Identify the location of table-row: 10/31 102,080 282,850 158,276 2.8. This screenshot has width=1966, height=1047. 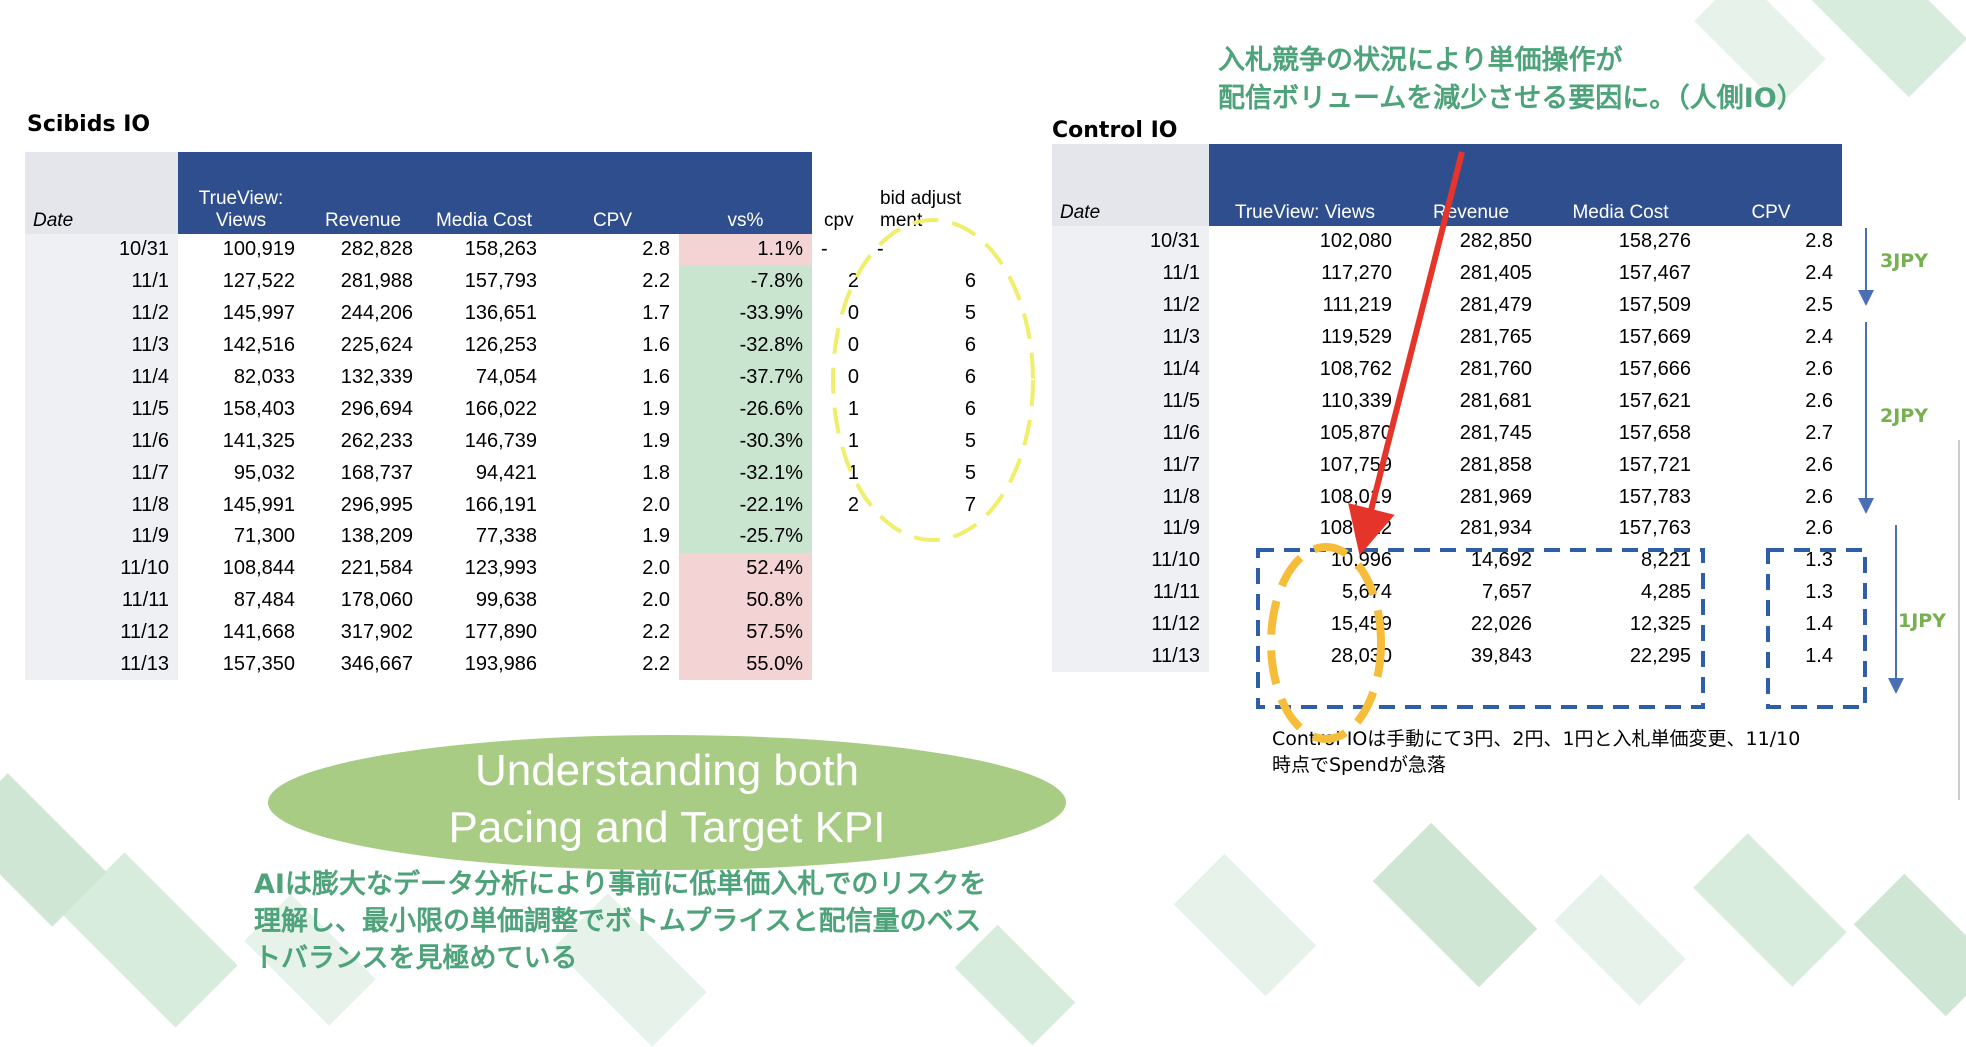
(1447, 242).